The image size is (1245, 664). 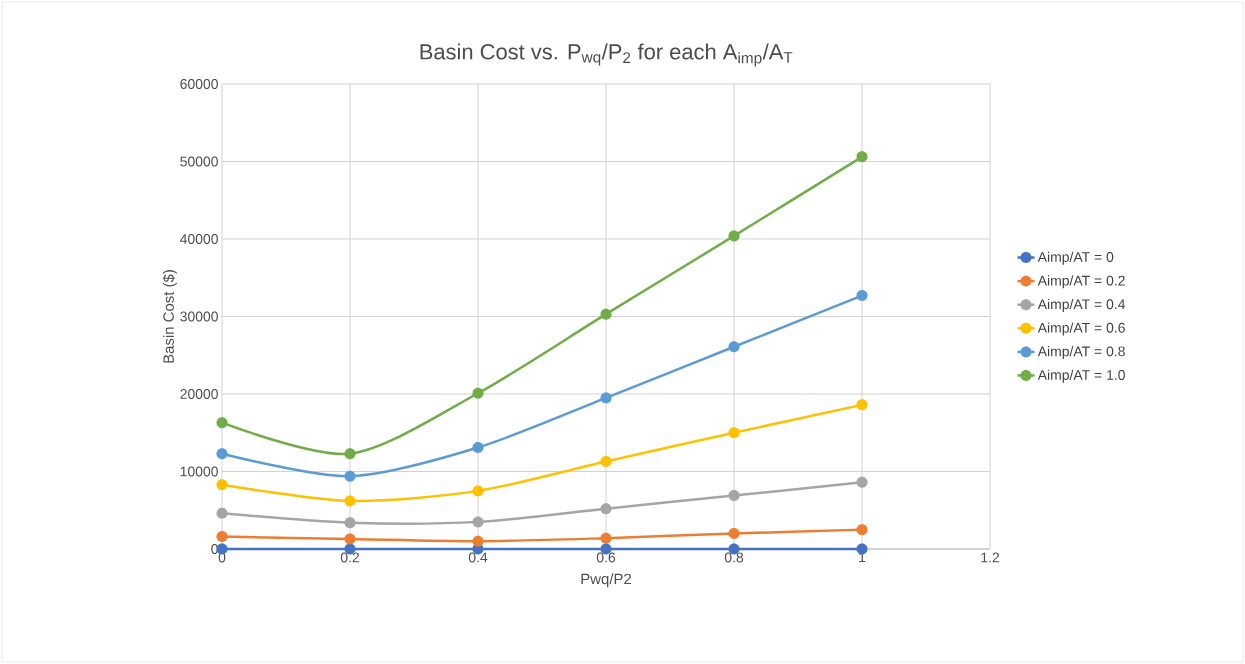 I want to click on legend-label: Aimp/AT = 0.6, so click(x=1081, y=329).